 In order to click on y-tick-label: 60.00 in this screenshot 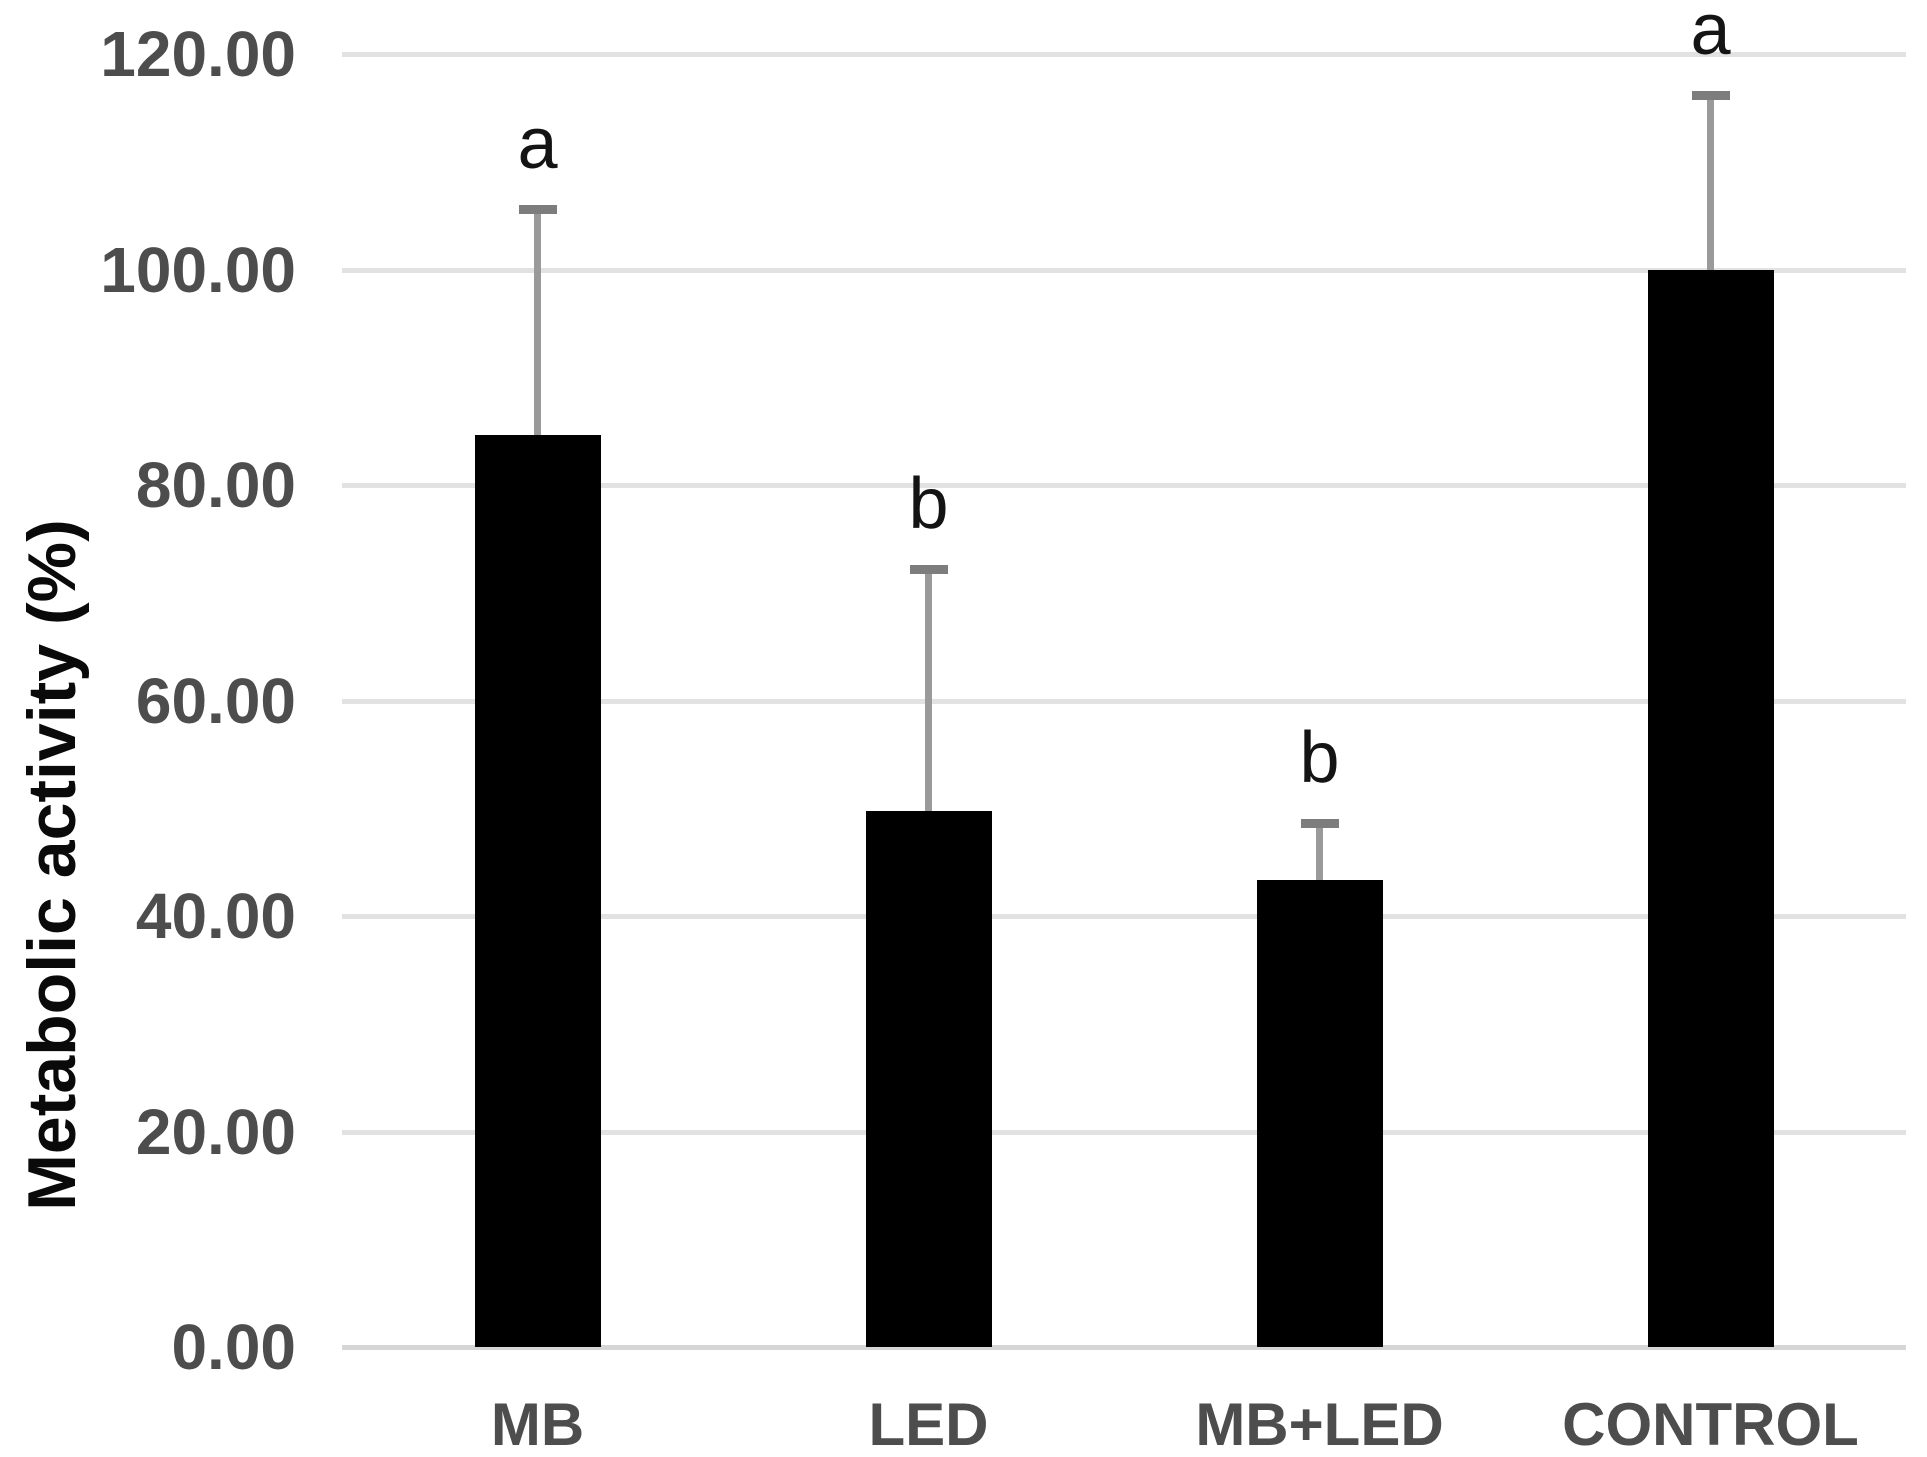, I will do `click(215, 700)`.